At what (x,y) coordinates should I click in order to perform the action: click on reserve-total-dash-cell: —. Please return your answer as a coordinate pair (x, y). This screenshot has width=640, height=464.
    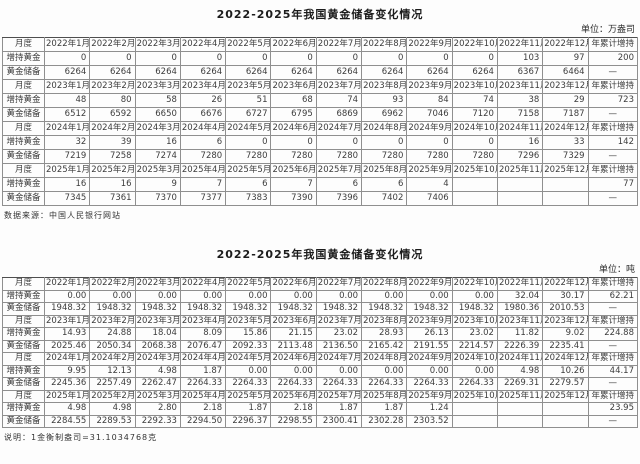
    Looking at the image, I should click on (613, 198).